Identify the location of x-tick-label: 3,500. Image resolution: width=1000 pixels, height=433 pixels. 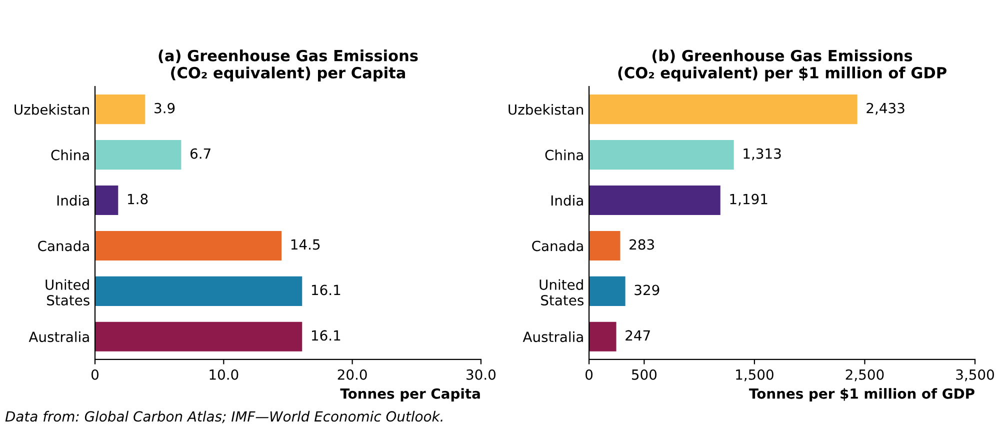
(975, 375).